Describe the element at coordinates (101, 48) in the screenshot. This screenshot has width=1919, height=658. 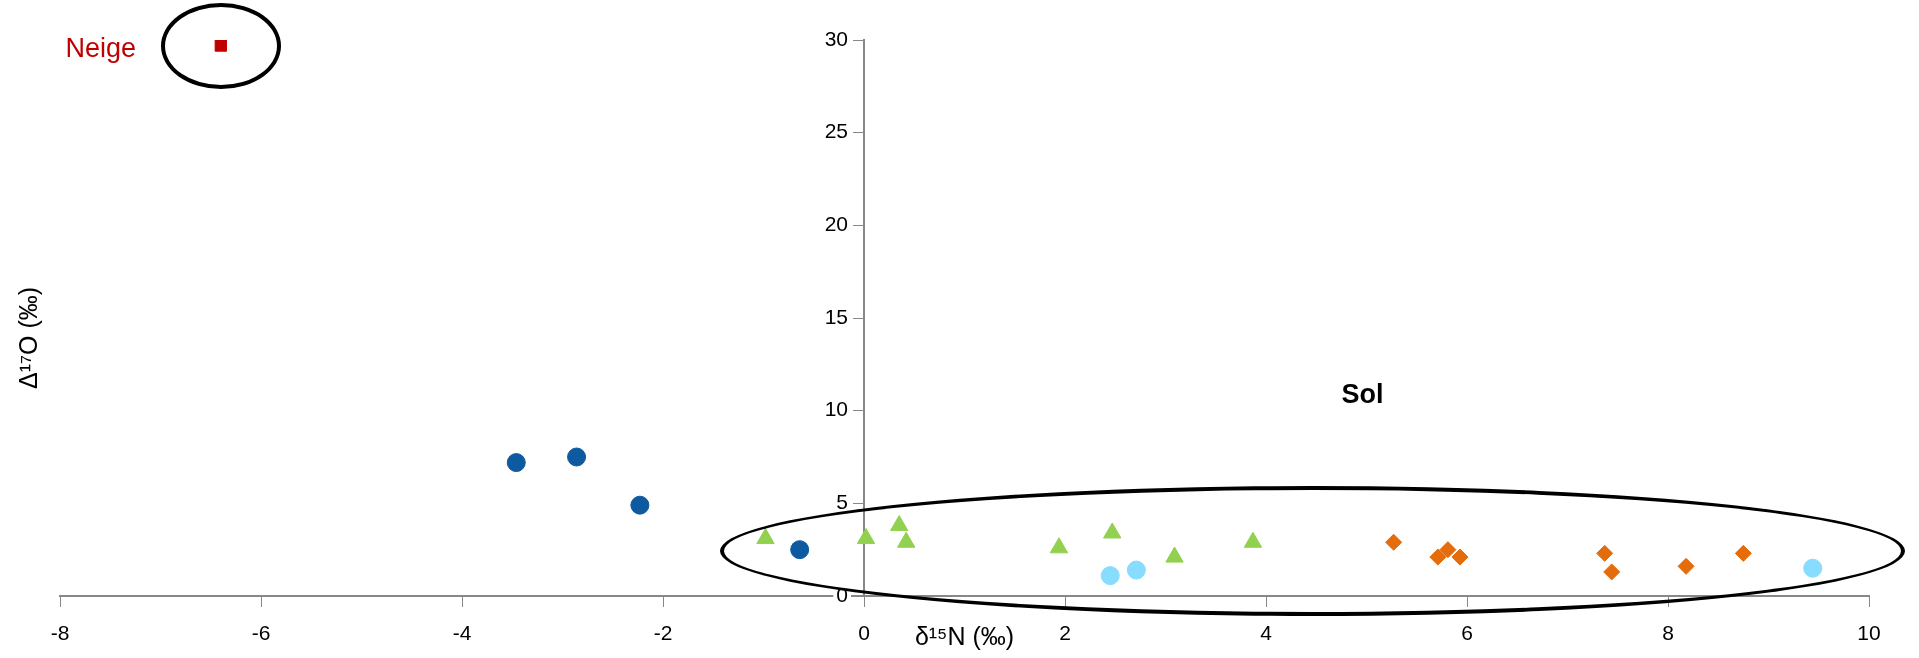
I see `annotation: Neige` at that location.